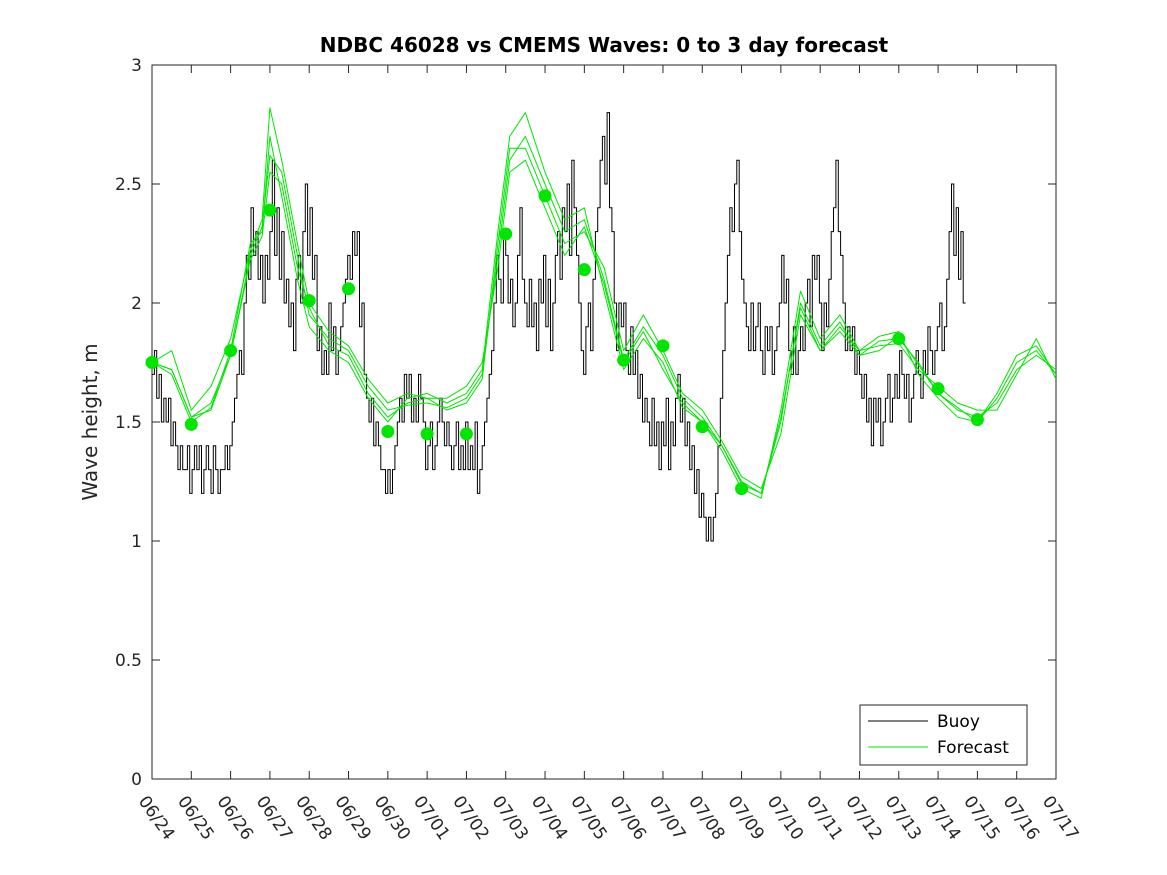  Describe the element at coordinates (973, 748) in the screenshot. I see `legend-forecast-label: Forecast` at that location.